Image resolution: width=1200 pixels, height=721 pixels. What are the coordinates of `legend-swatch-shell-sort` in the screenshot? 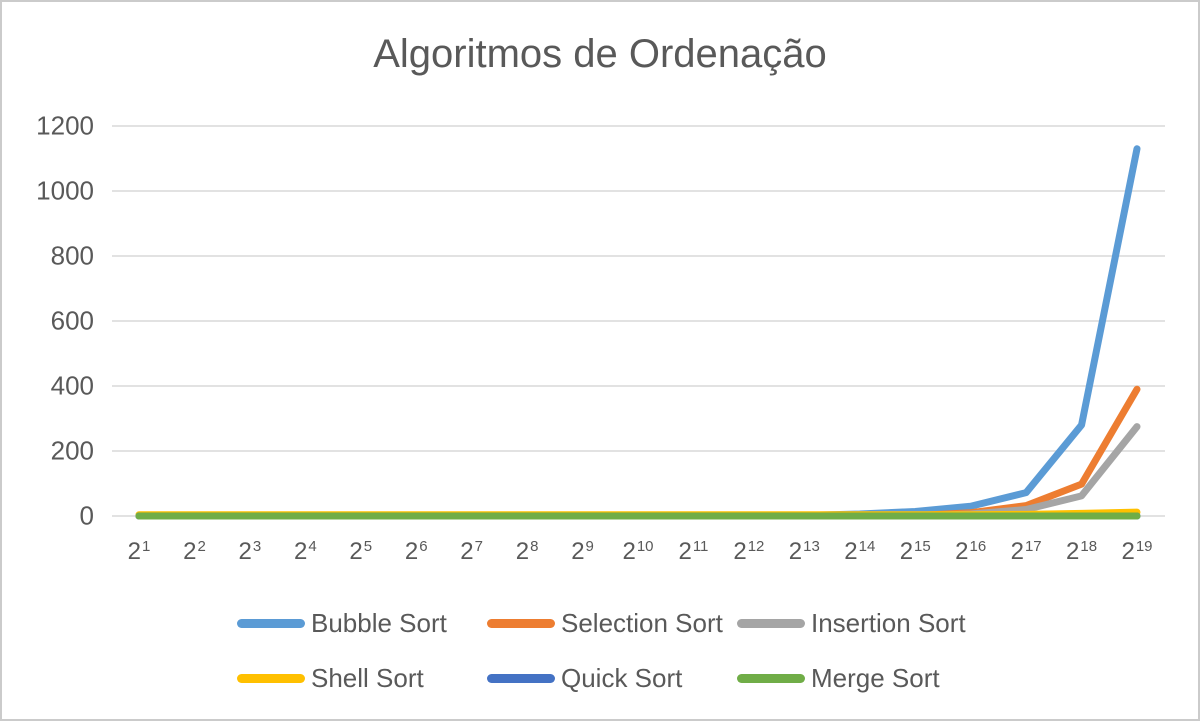 It's located at (271, 678).